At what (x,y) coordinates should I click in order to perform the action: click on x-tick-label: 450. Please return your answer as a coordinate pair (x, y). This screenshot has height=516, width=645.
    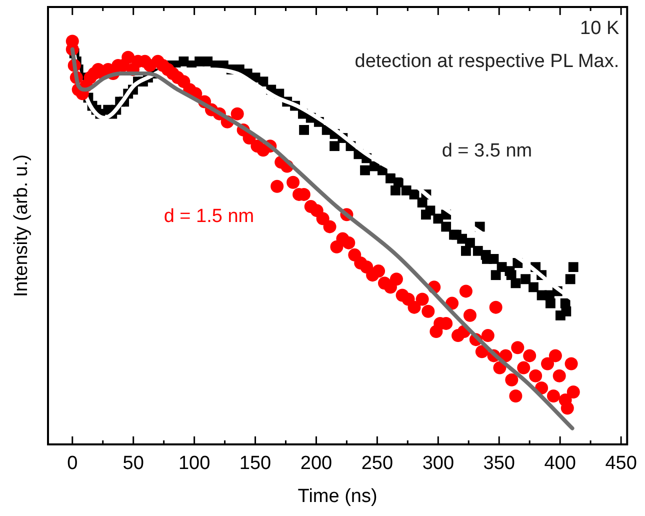
    Looking at the image, I should click on (621, 463).